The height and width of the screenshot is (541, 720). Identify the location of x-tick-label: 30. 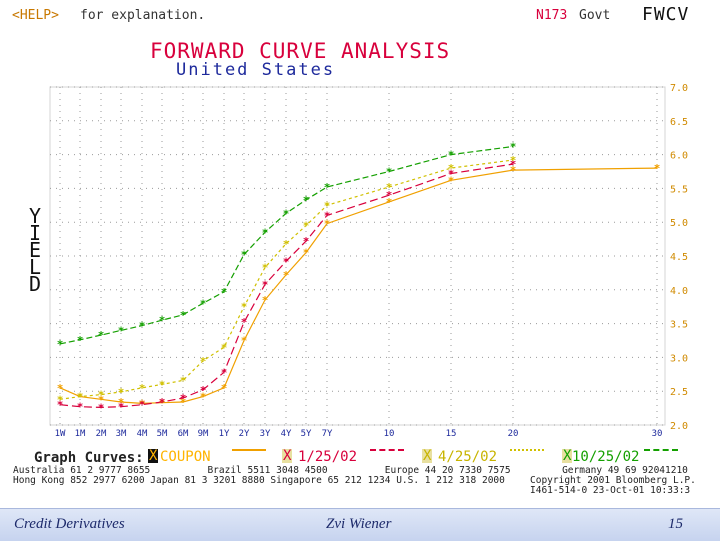
(657, 434).